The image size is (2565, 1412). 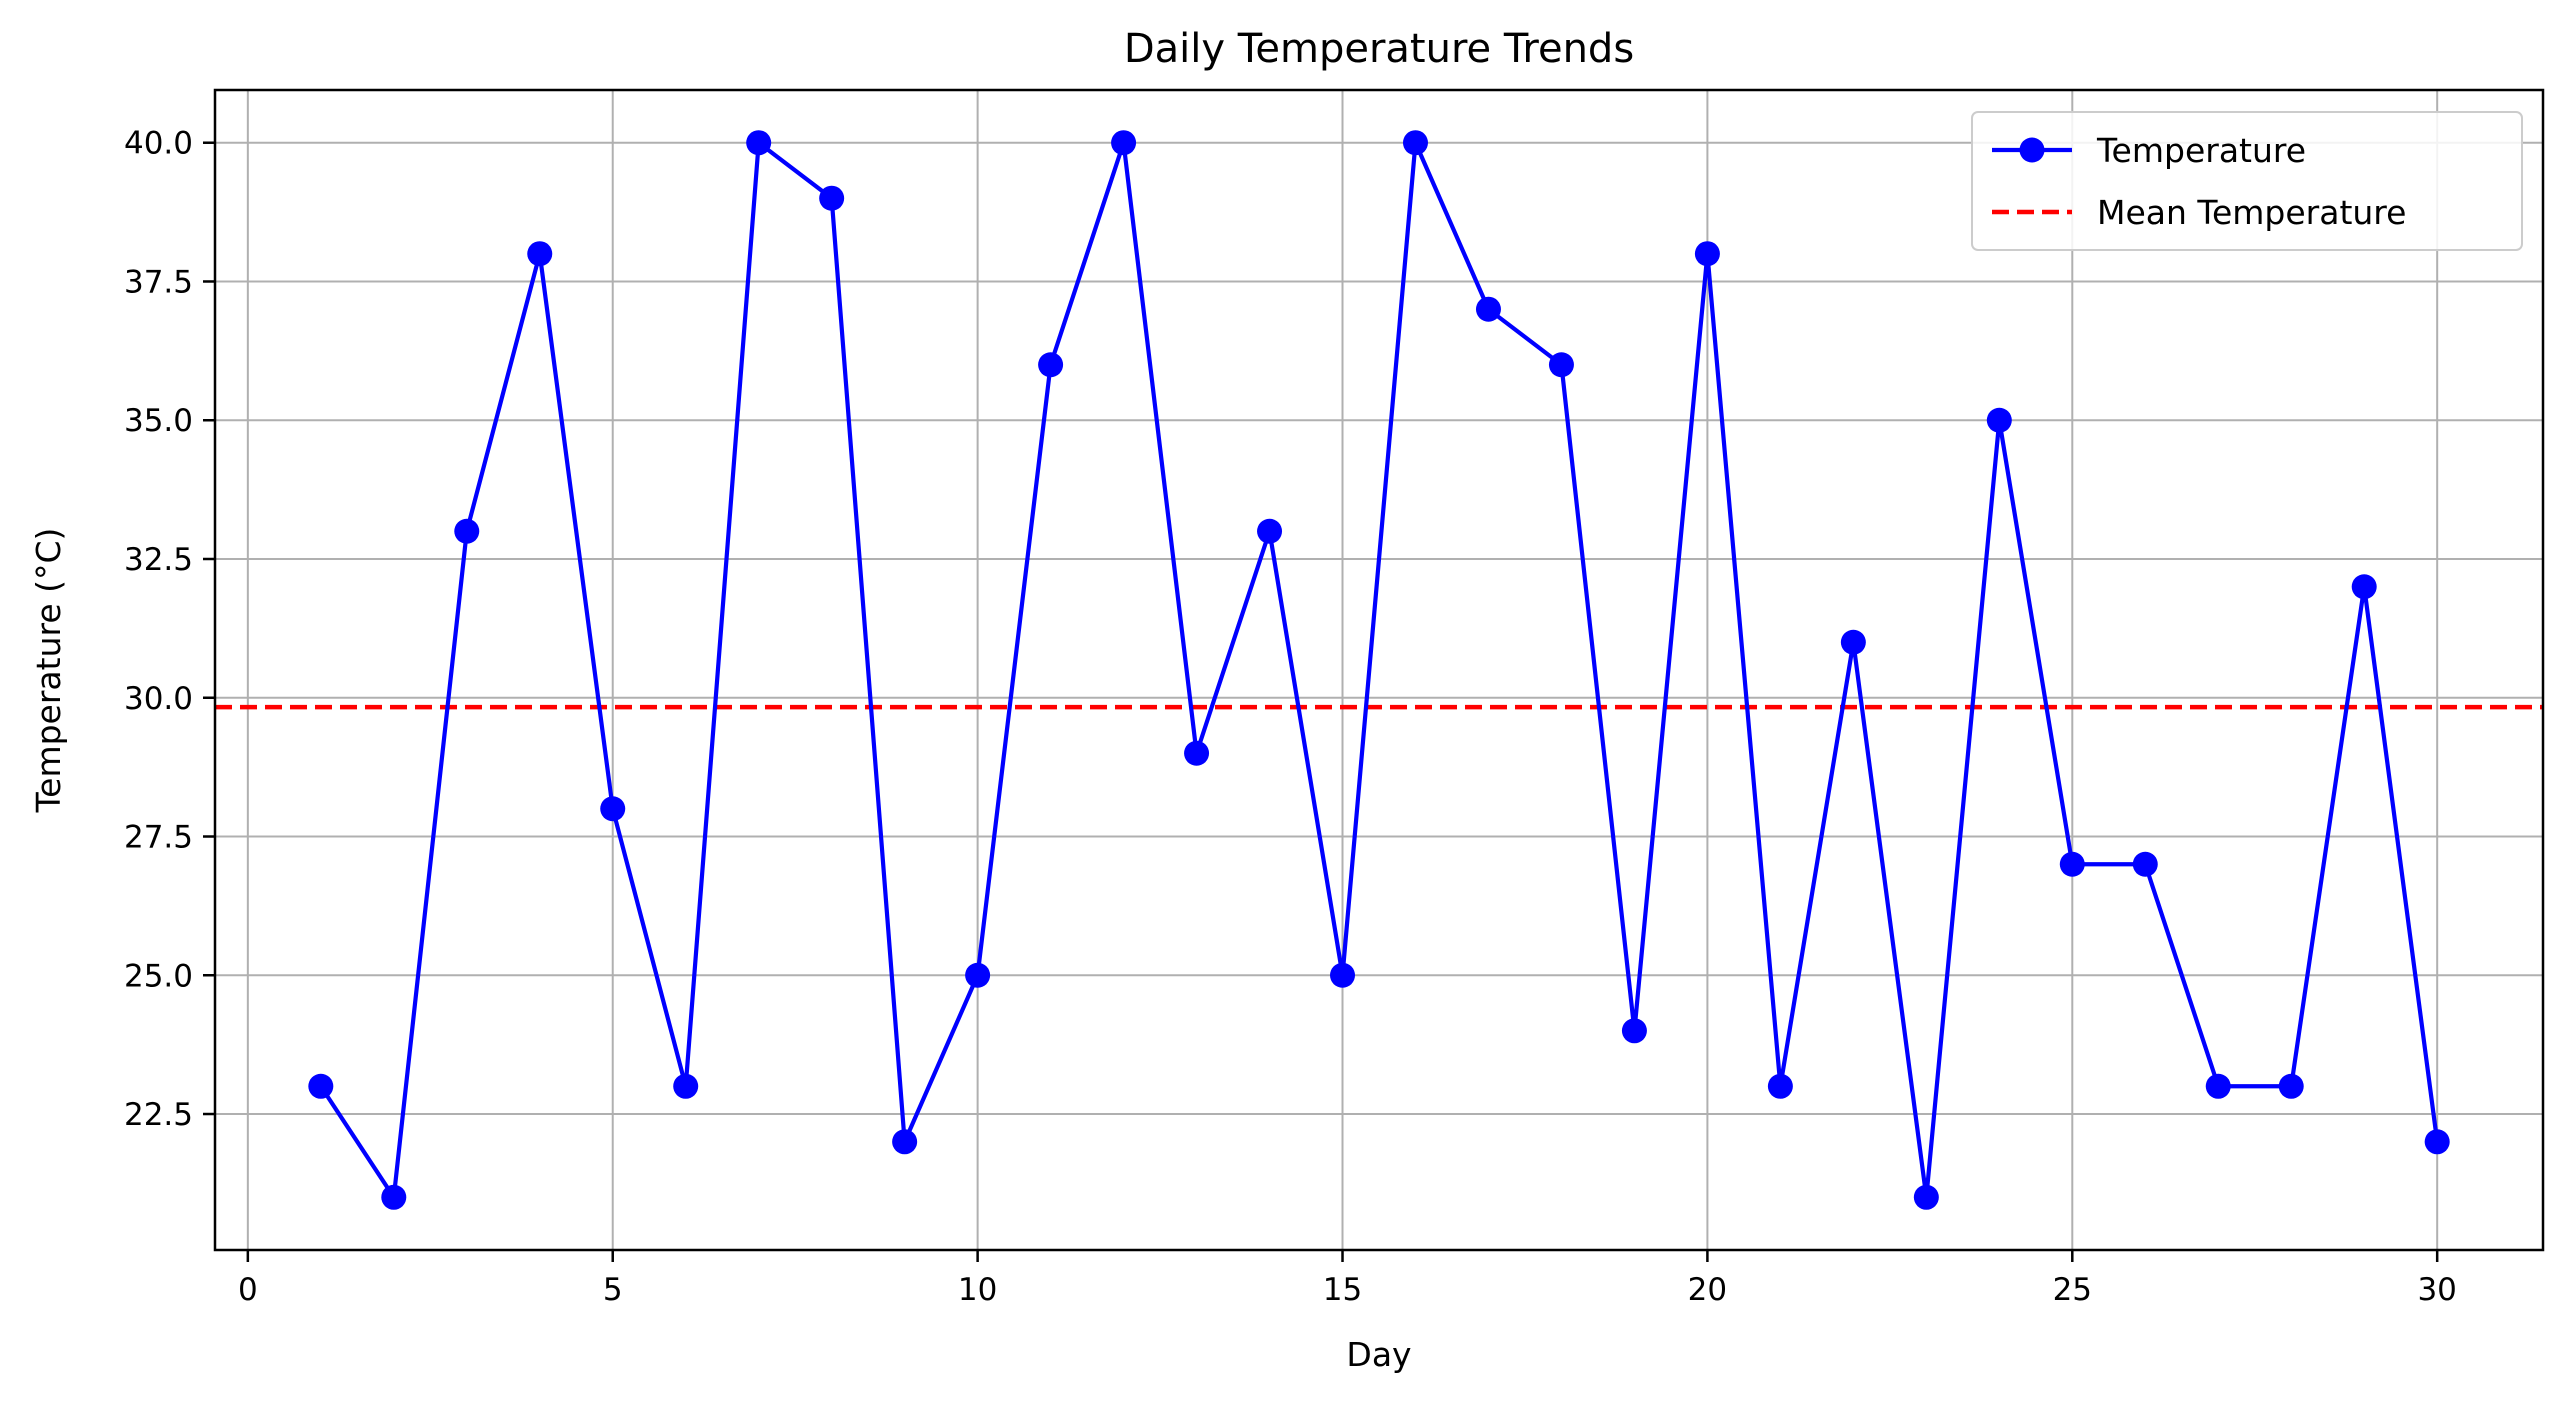 What do you see at coordinates (158, 144) in the screenshot?
I see `y-tick-label: 40.0` at bounding box center [158, 144].